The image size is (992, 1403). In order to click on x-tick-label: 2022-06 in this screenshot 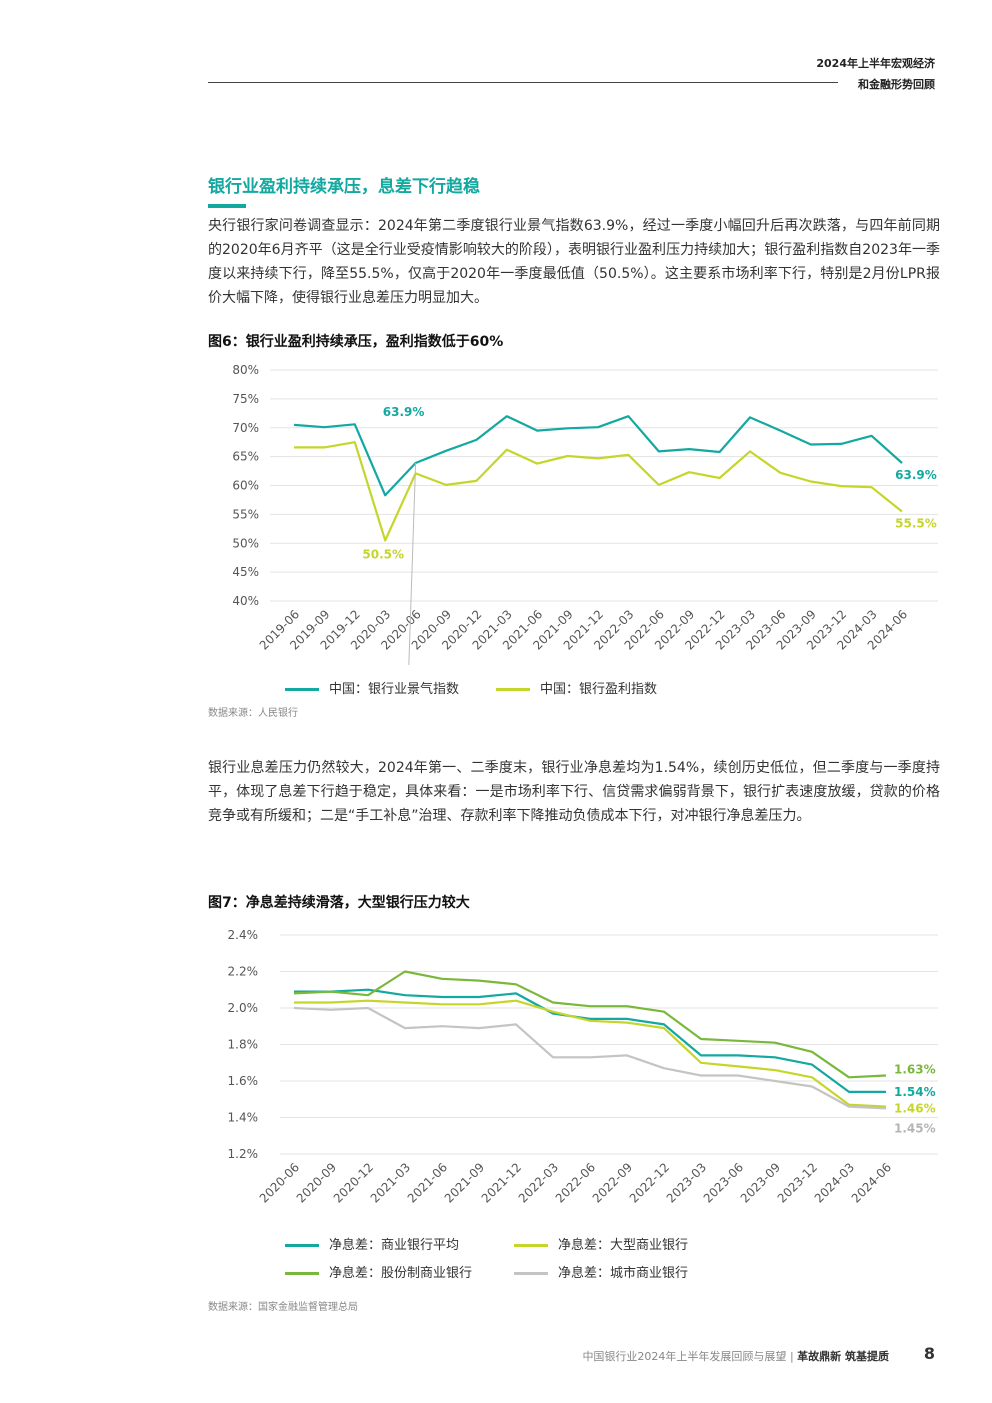, I will do `click(575, 1182)`.